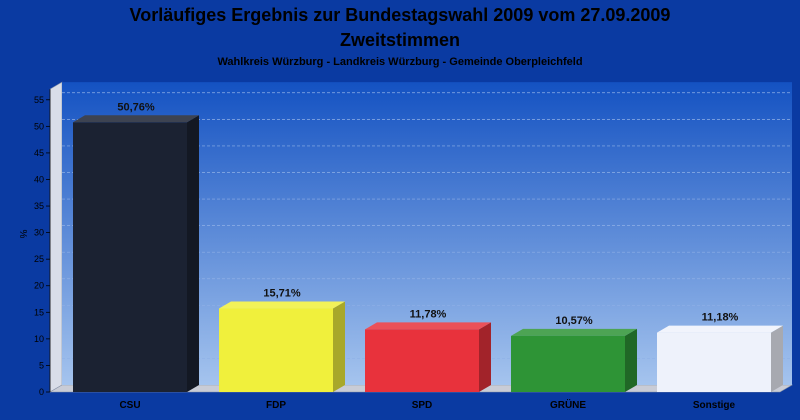  What do you see at coordinates (39, 312) in the screenshot?
I see `y-tick-label: 15` at bounding box center [39, 312].